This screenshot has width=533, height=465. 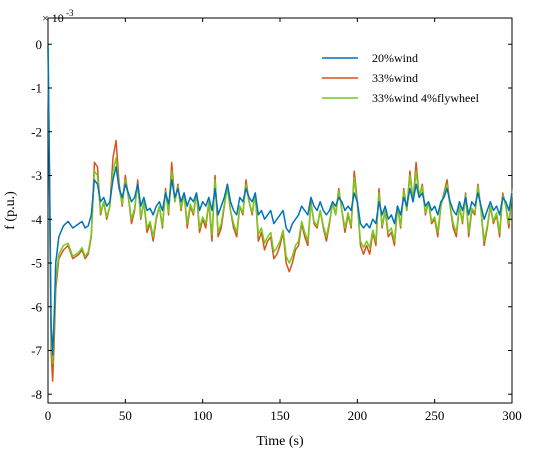 What do you see at coordinates (36, 88) in the screenshot?
I see `y-tick-label: -1` at bounding box center [36, 88].